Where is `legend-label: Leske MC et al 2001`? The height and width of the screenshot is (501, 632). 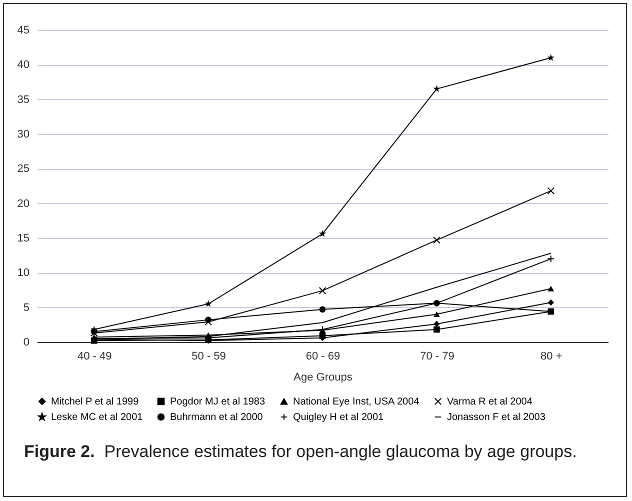
legend-label: Leske MC et al 2001 is located at coordinates (97, 417).